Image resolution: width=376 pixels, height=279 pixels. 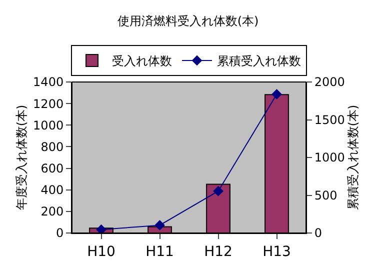 I want to click on x-tick-label: H13, so click(x=276, y=252).